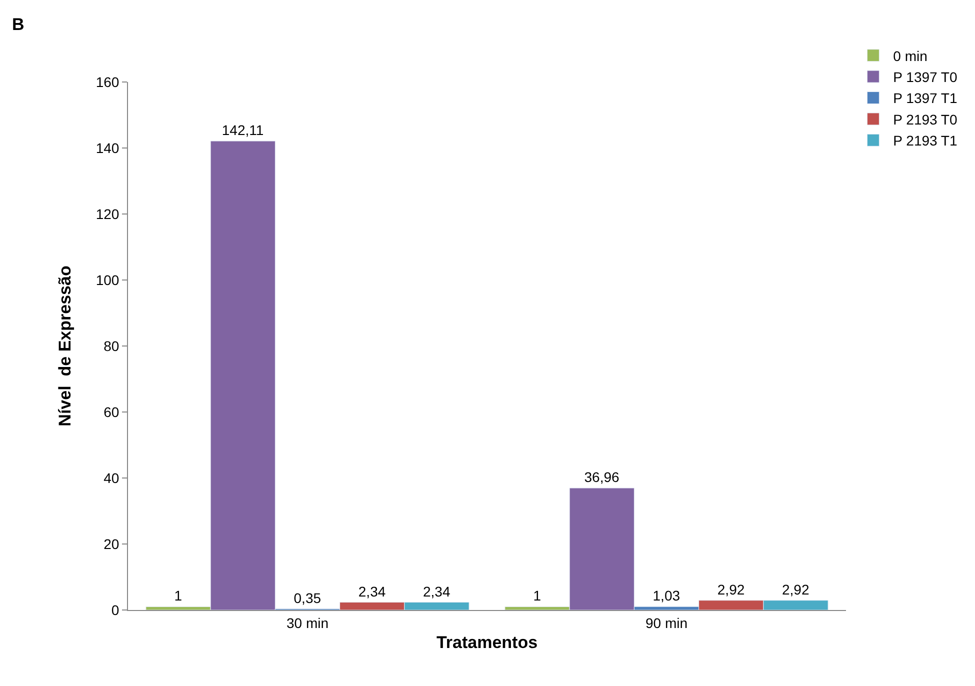 This screenshot has width=975, height=686. I want to click on y-tick-label: 140, so click(108, 148).